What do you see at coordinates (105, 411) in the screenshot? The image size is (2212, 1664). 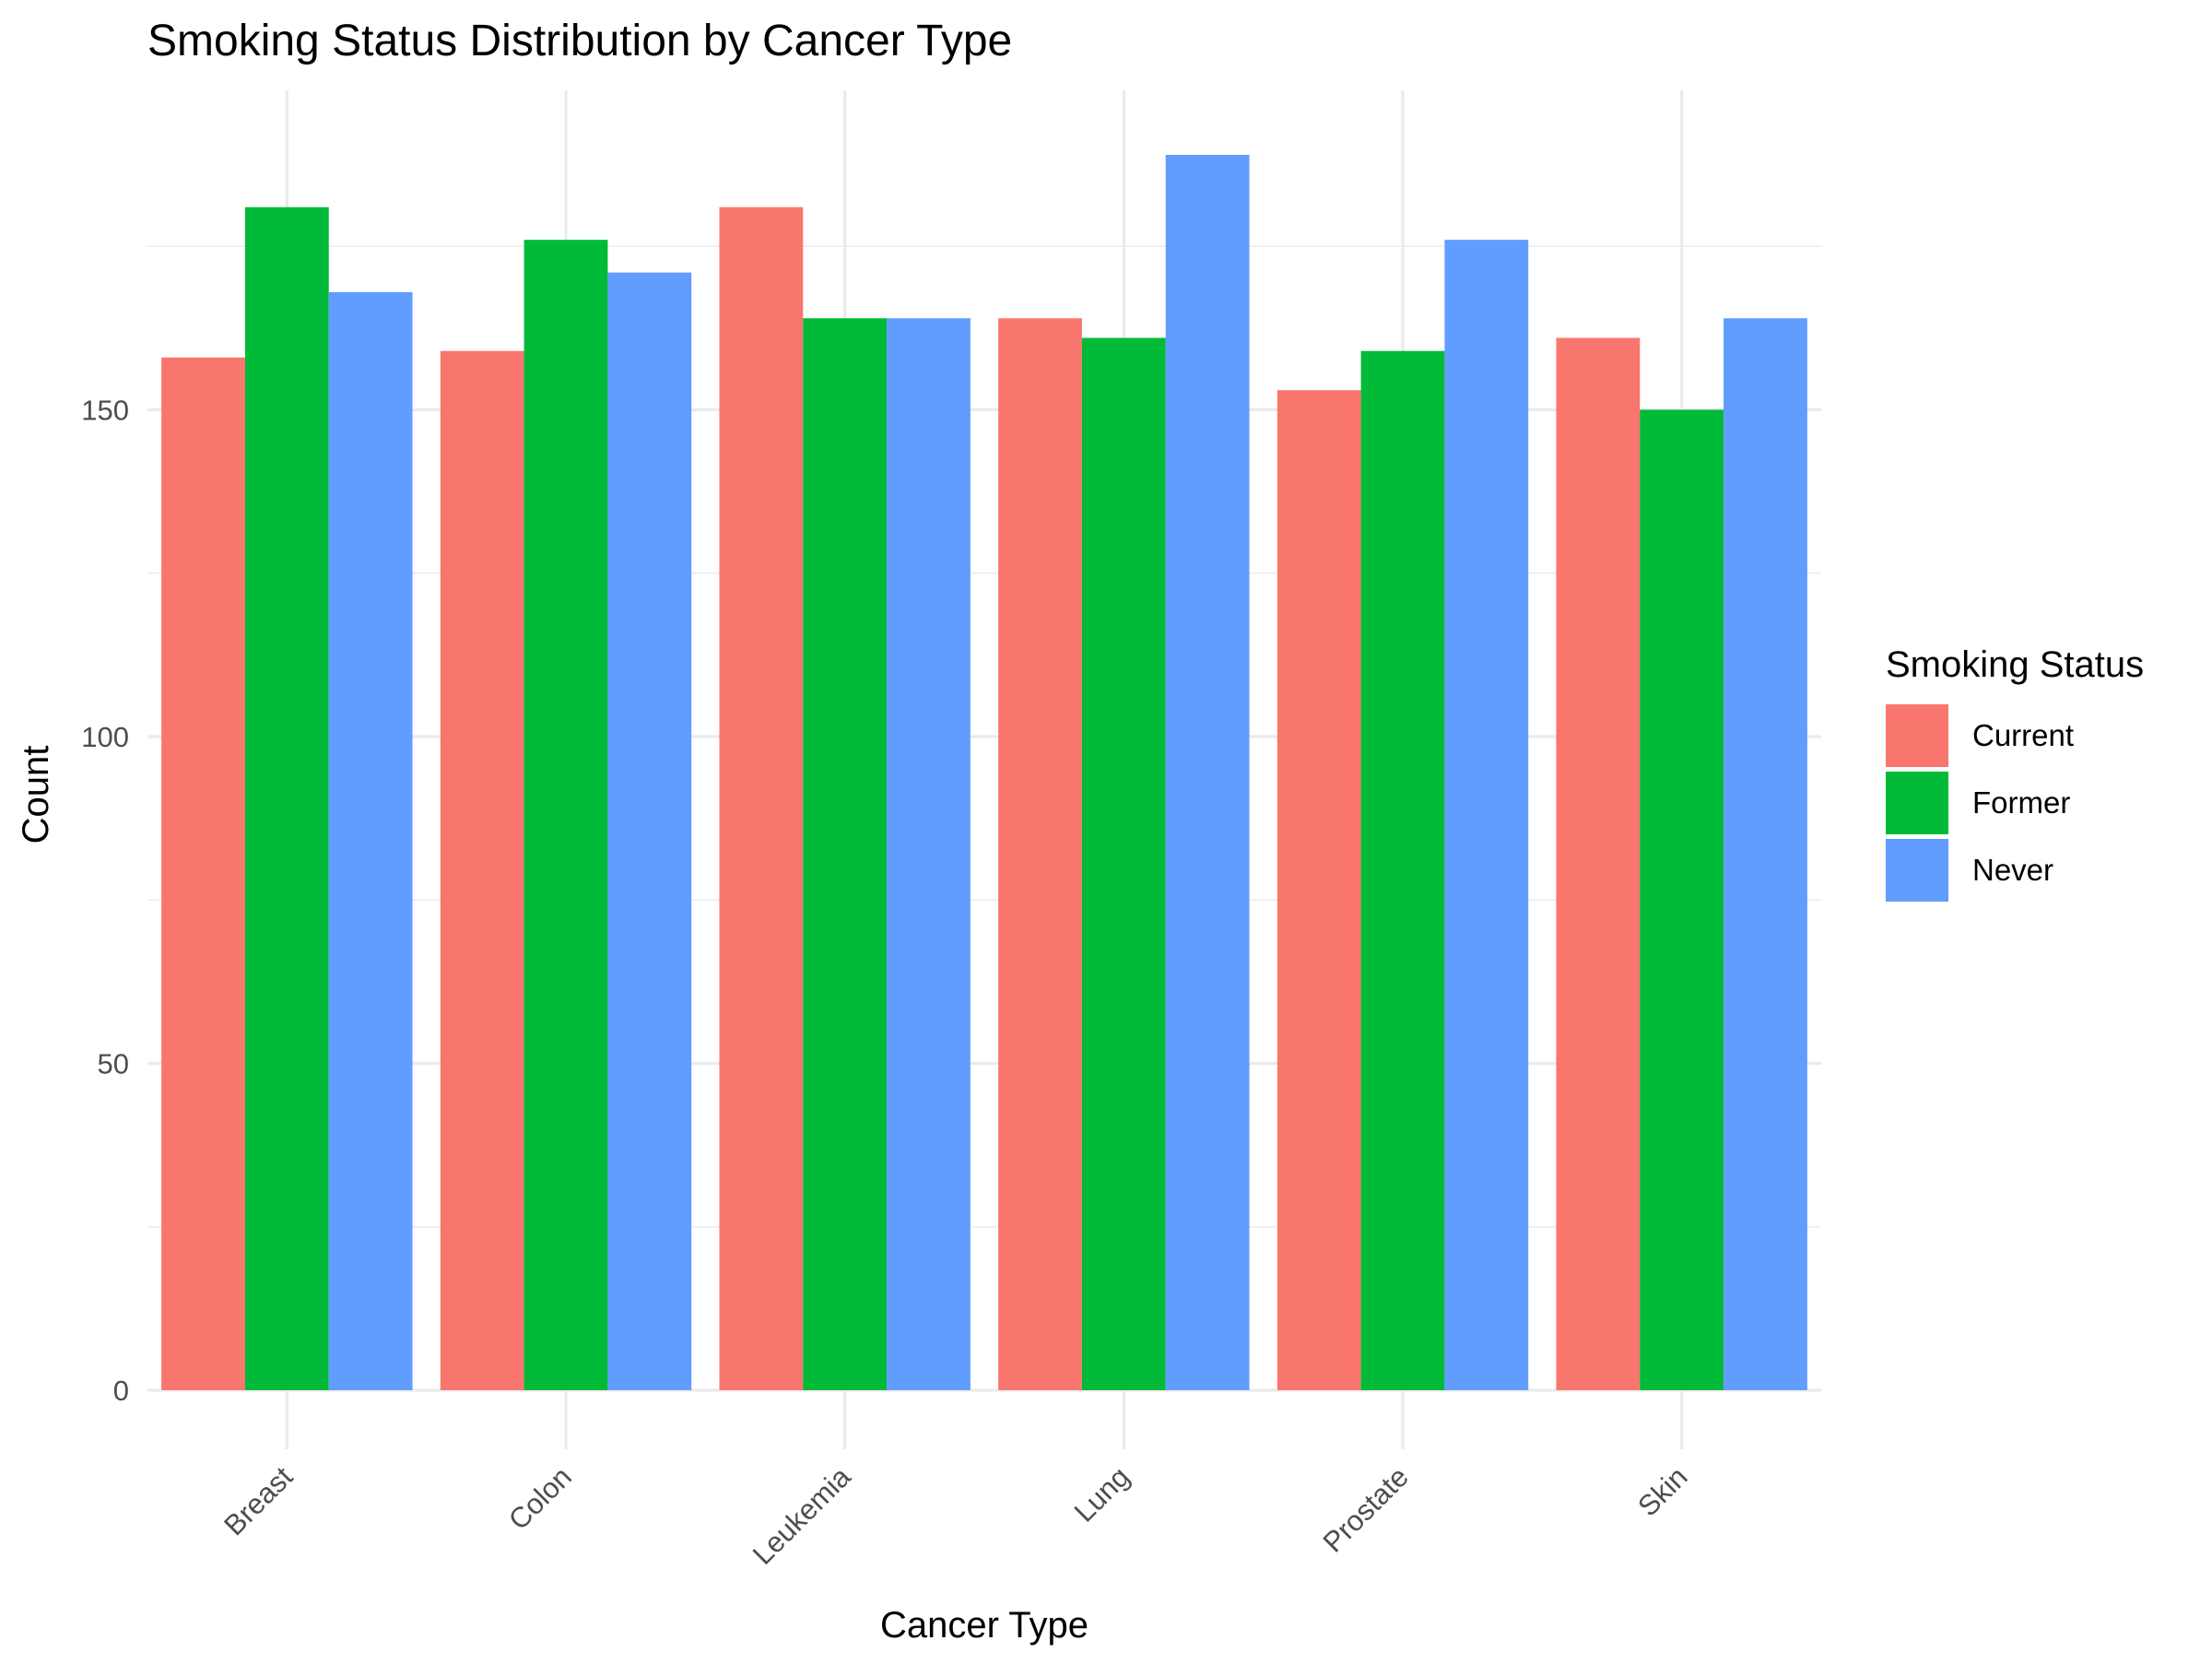 I see `y-tick-label: 150` at bounding box center [105, 411].